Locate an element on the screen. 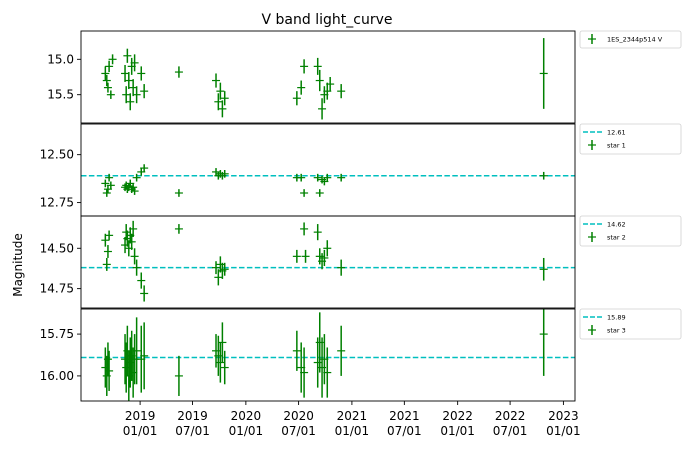 This screenshot has height=451, width=690. x-tick-label-year: 2021 is located at coordinates (352, 416).